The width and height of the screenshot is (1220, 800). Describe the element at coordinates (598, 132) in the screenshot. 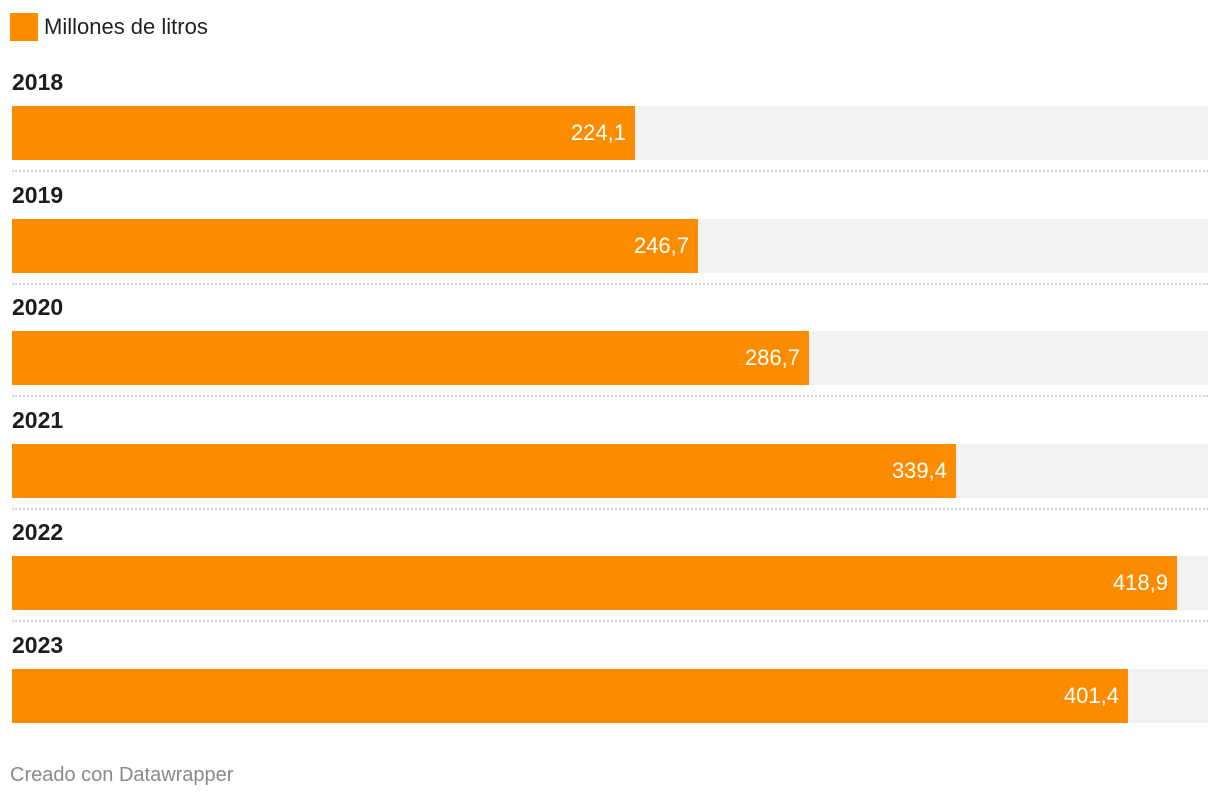

I see `bar-value-label: 224,1` at that location.